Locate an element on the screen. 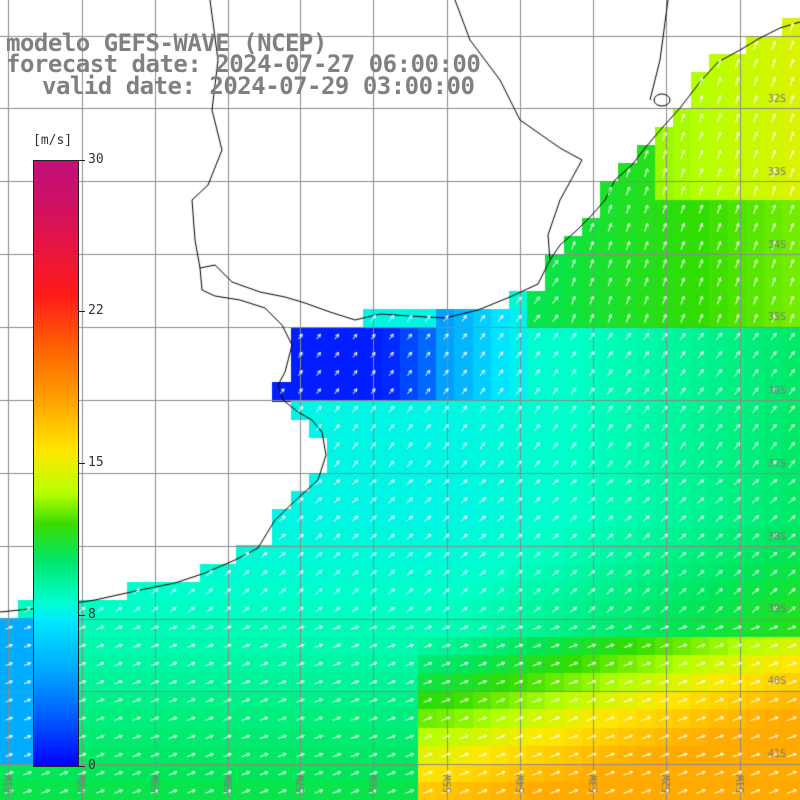 The height and width of the screenshot is (800, 800). valid-date: valid date: 2024-07-29 03:00:00 is located at coordinates (258, 86).